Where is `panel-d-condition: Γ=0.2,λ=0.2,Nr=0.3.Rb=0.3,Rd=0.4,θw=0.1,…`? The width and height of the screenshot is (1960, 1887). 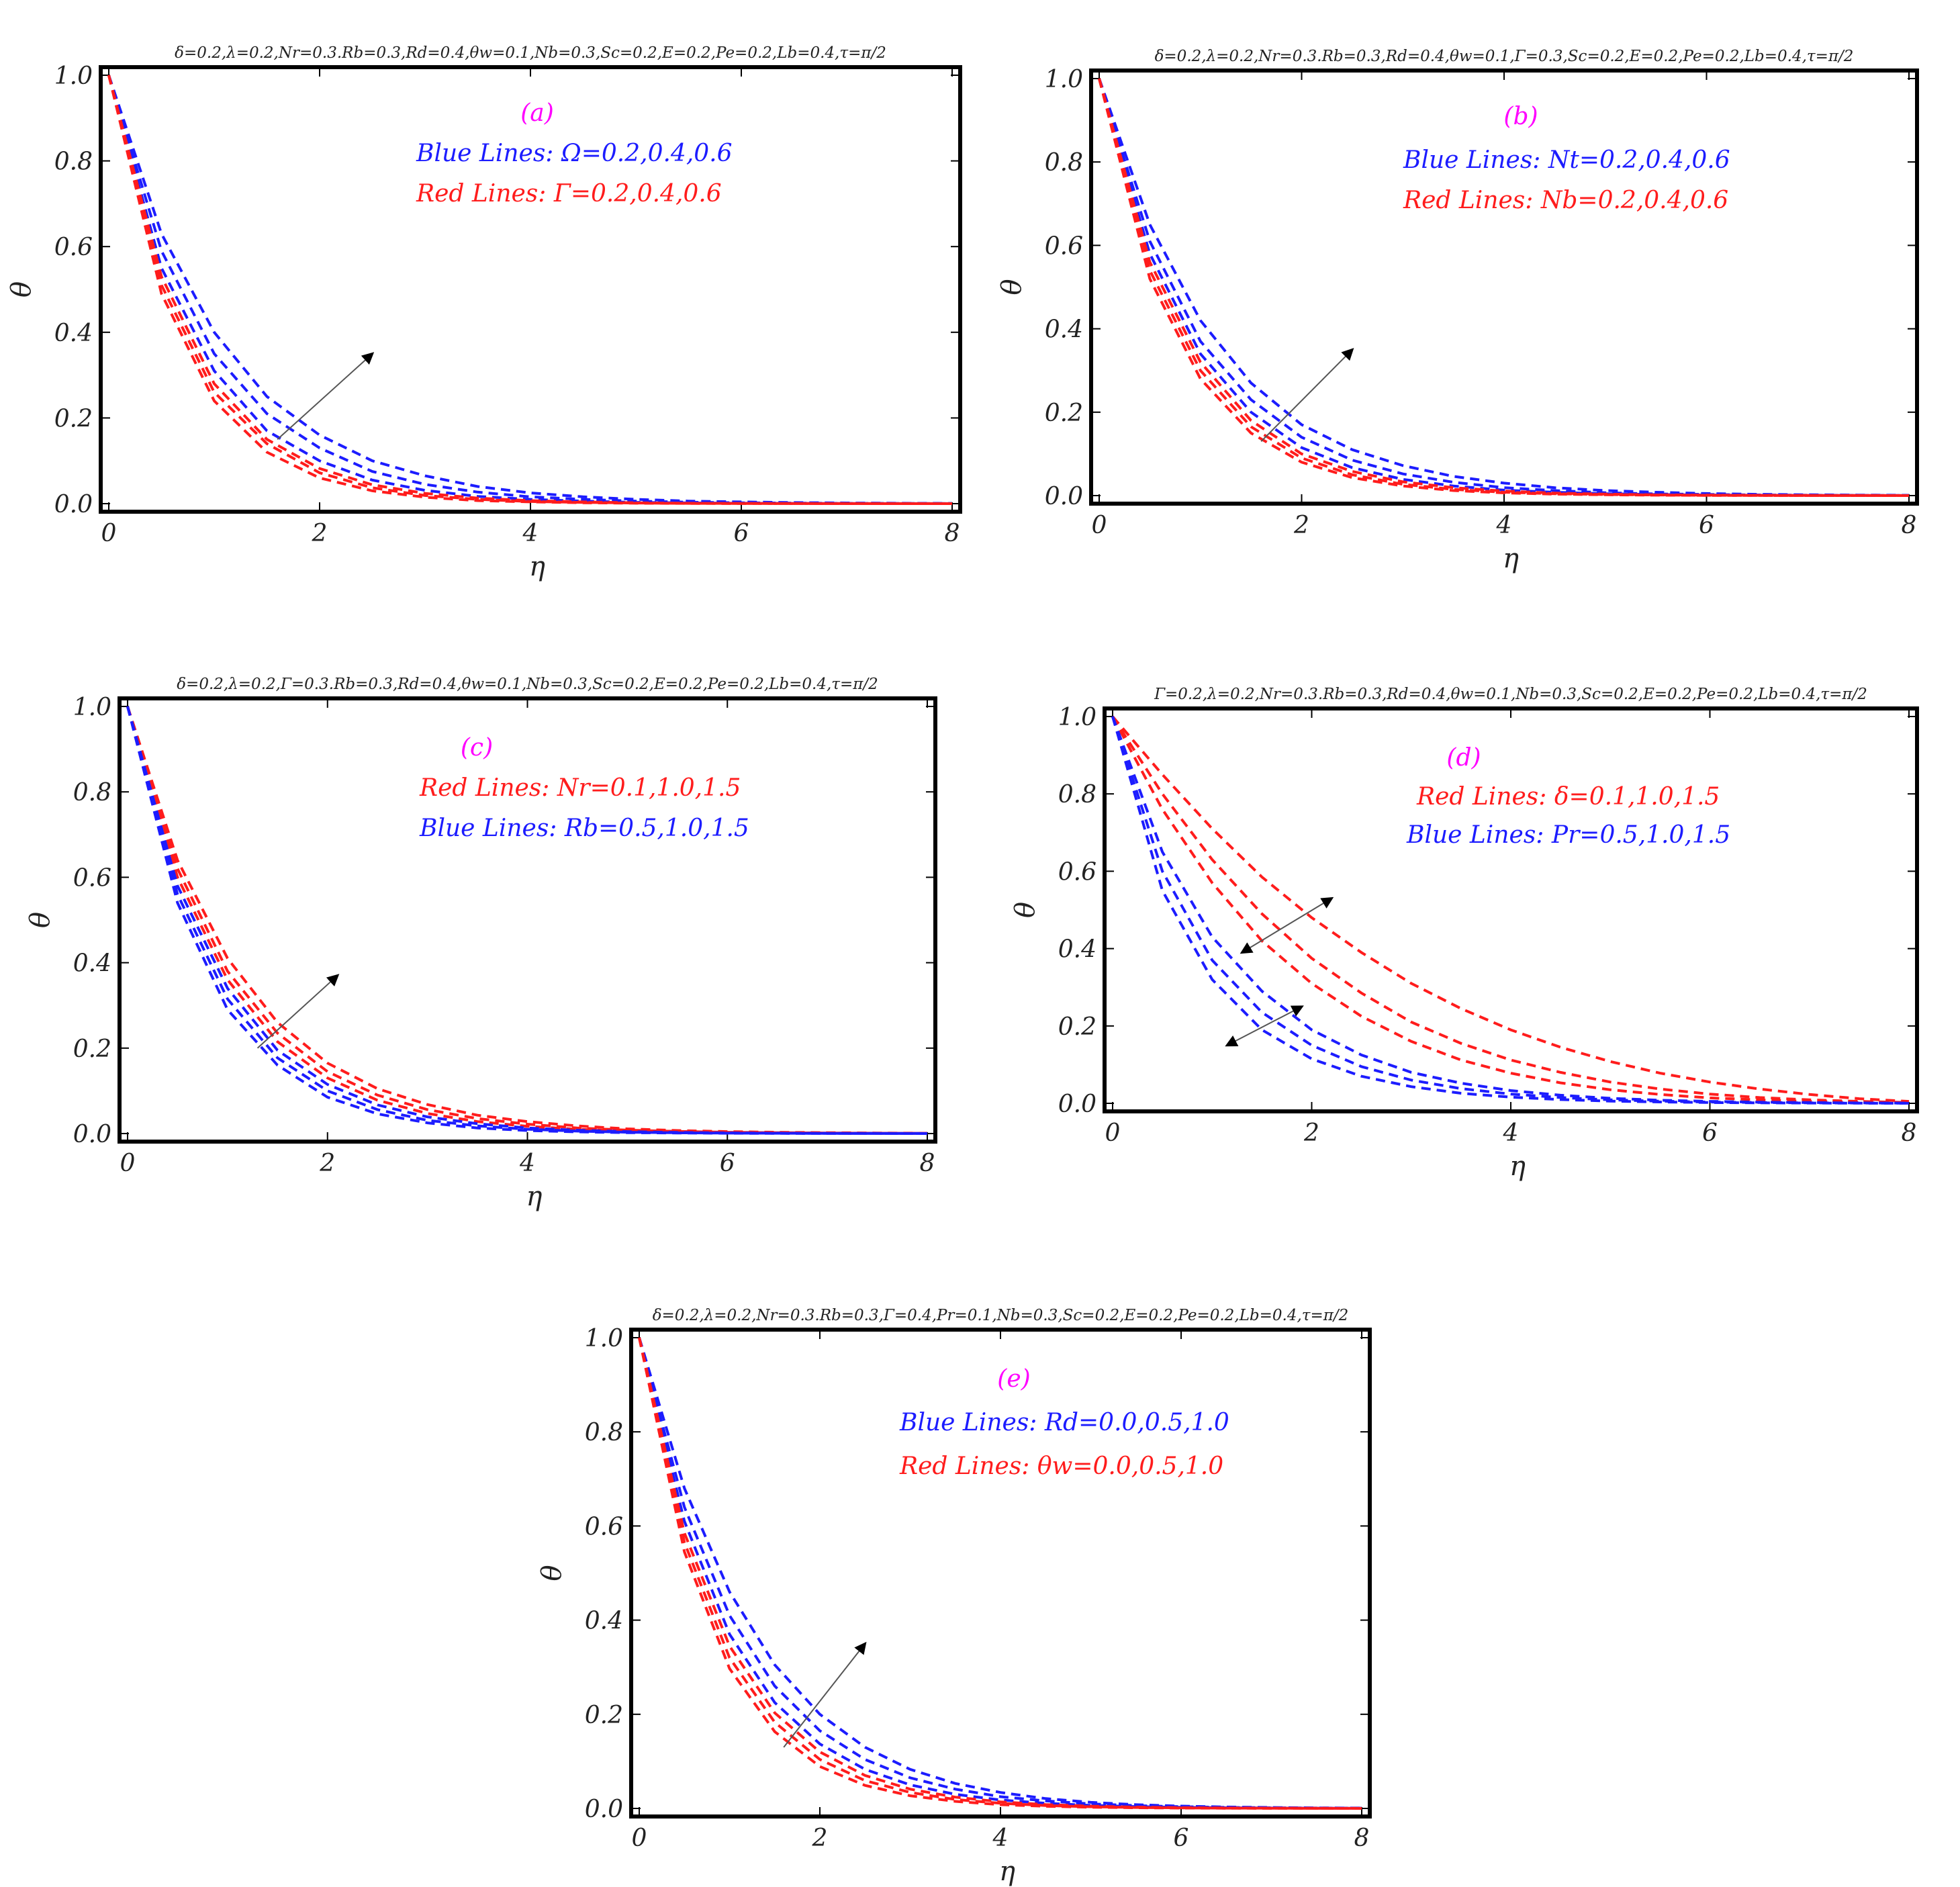
panel-d-condition: Γ=0.2,λ=0.2,Nr=0.3.Rb=0.3,Rd=0.4,θw=0.1,… is located at coordinates (1510, 694).